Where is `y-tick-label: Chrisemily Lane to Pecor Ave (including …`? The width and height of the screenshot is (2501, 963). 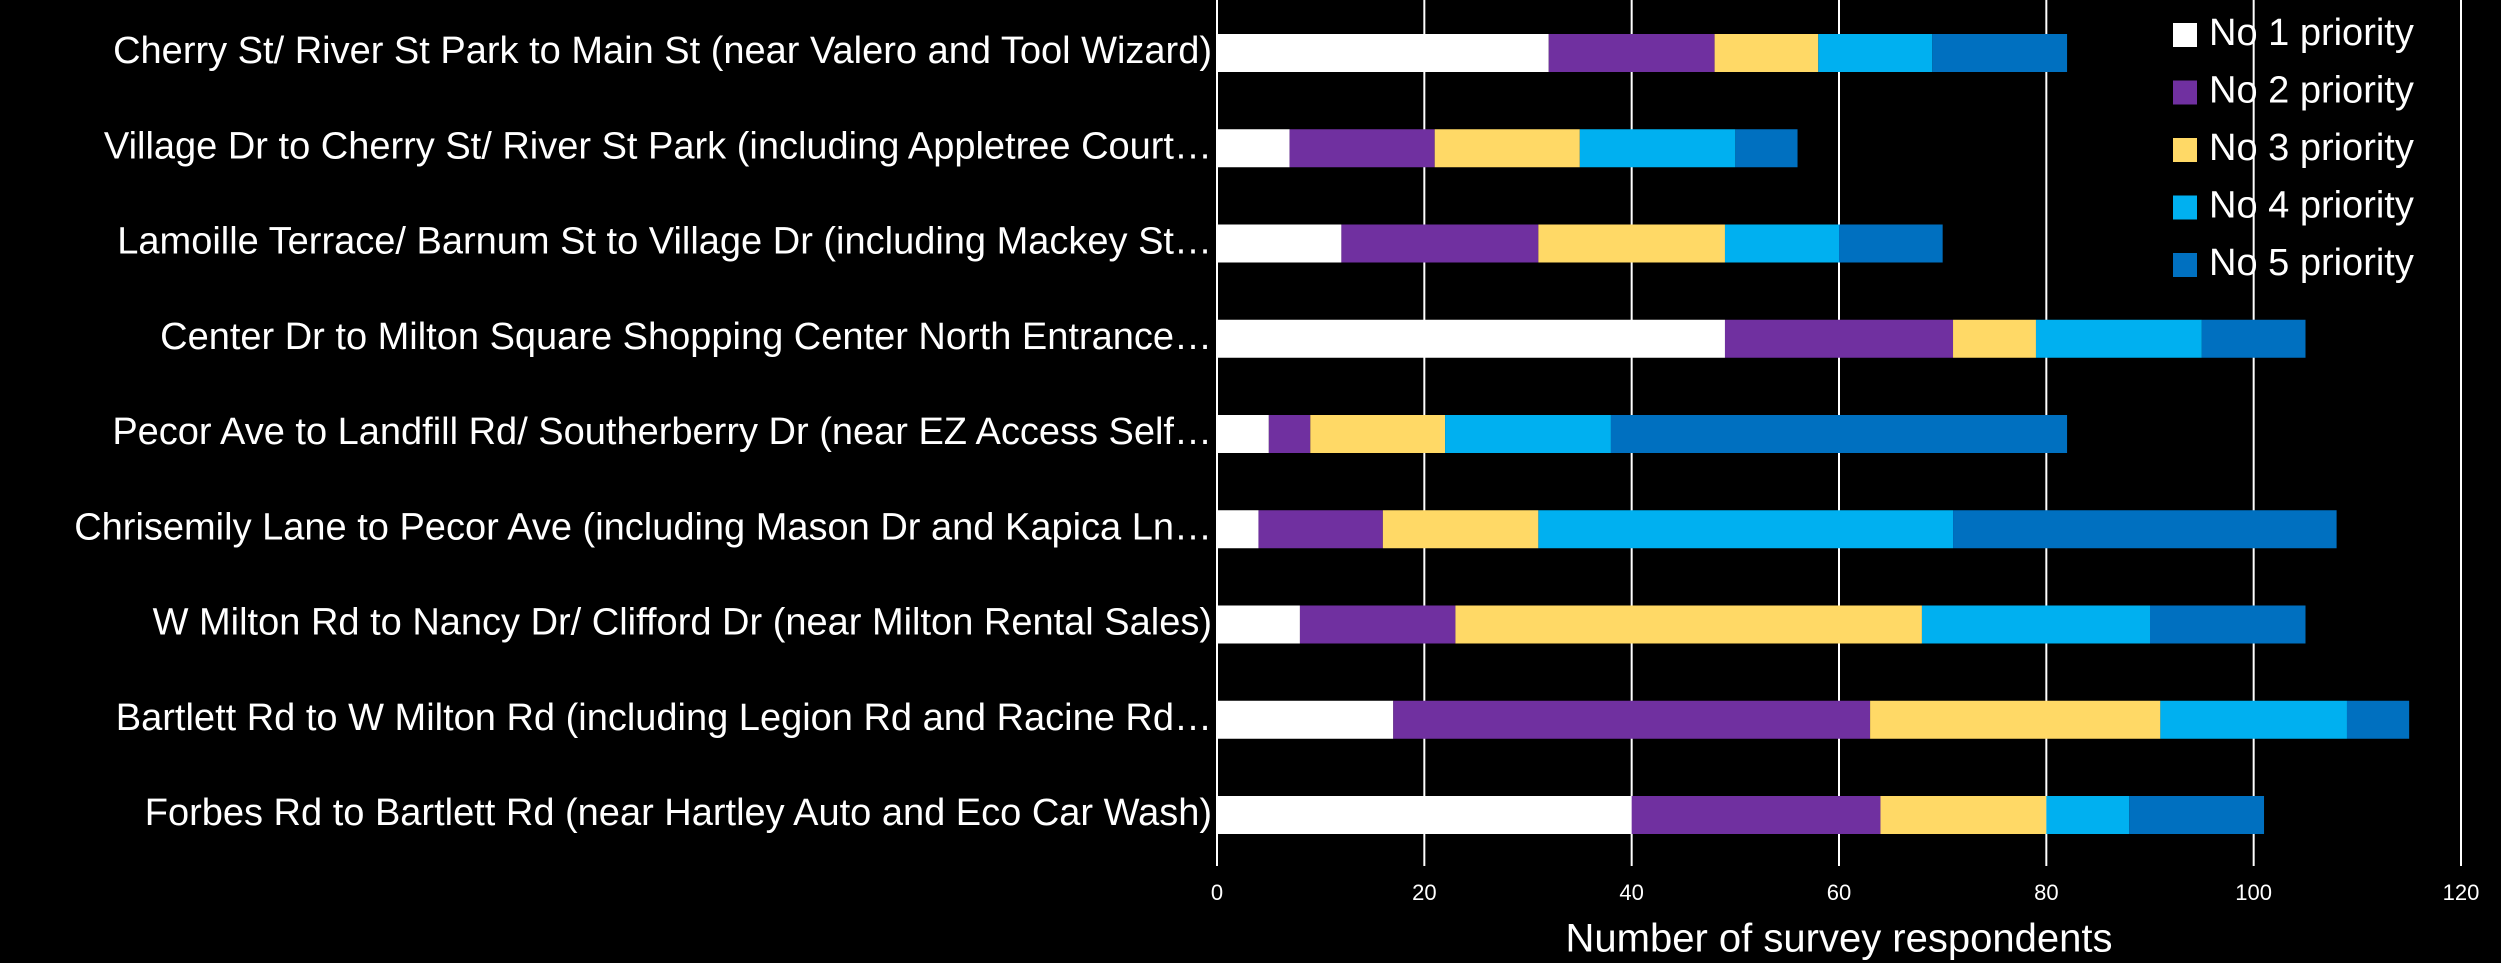 y-tick-label: Chrisemily Lane to Pecor Ave (including … is located at coordinates (643, 527).